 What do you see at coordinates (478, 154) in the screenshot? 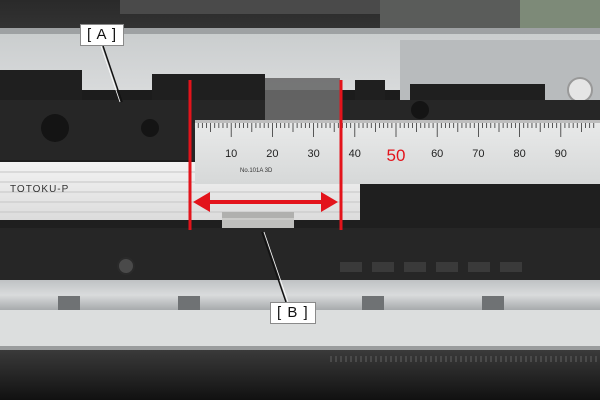
I see `ruler-label: 70` at bounding box center [478, 154].